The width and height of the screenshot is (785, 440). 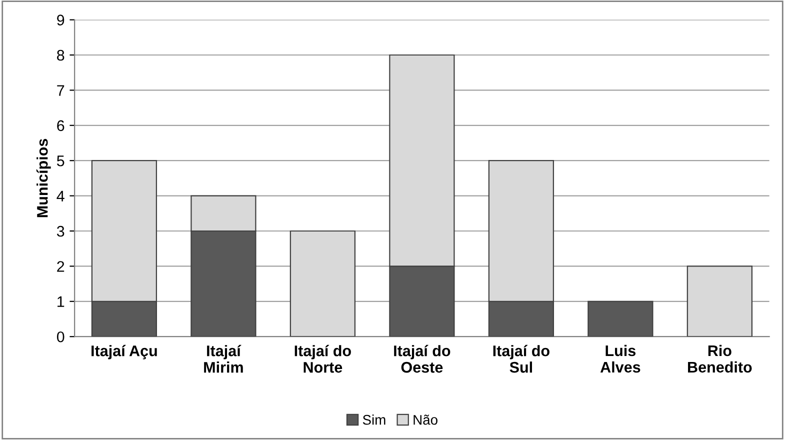 What do you see at coordinates (43, 178) in the screenshot?
I see `y-axis-title: Municípios` at bounding box center [43, 178].